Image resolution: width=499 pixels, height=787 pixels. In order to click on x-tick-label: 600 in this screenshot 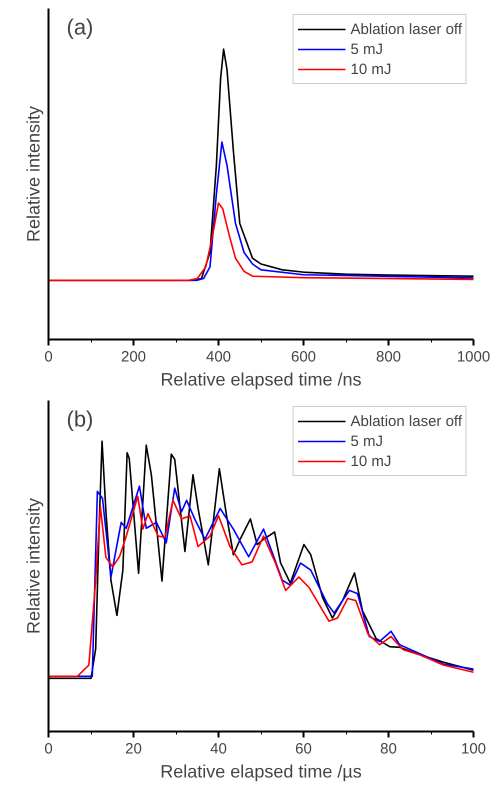, I will do `click(303, 357)`.